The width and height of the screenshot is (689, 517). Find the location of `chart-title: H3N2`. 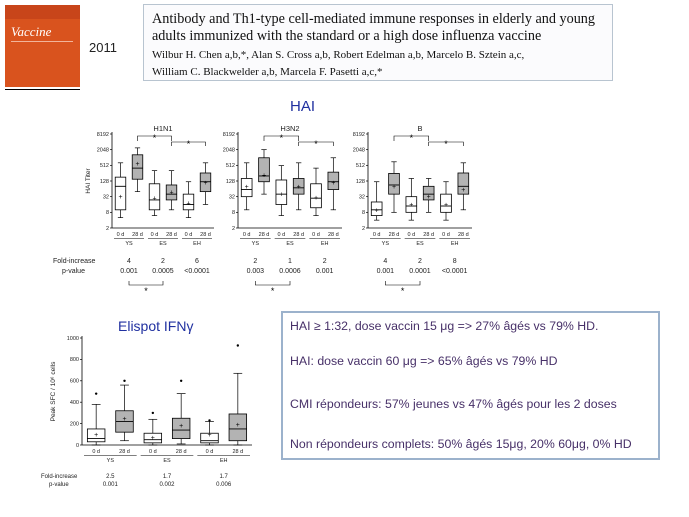

chart-title: H3N2 is located at coordinates (289, 128).